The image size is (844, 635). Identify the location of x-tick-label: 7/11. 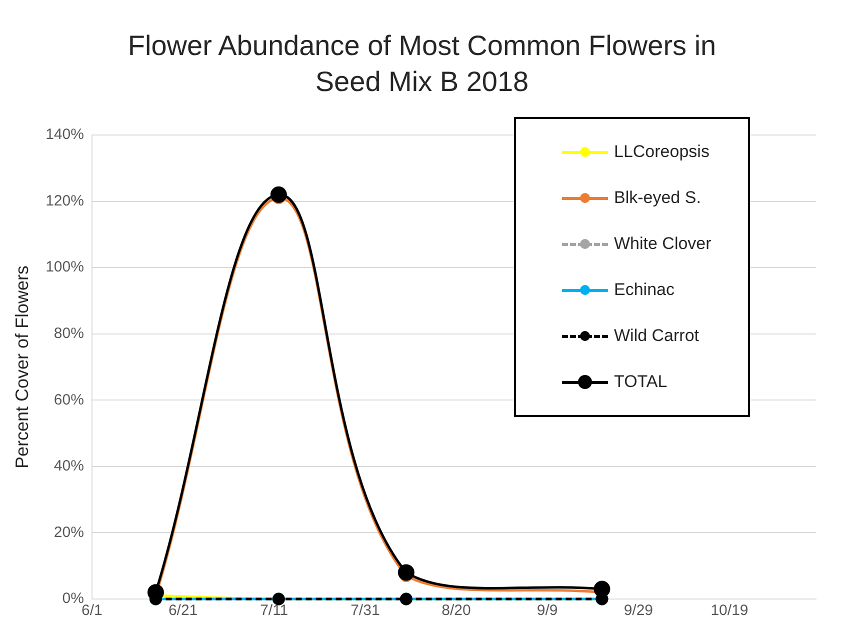
(274, 611).